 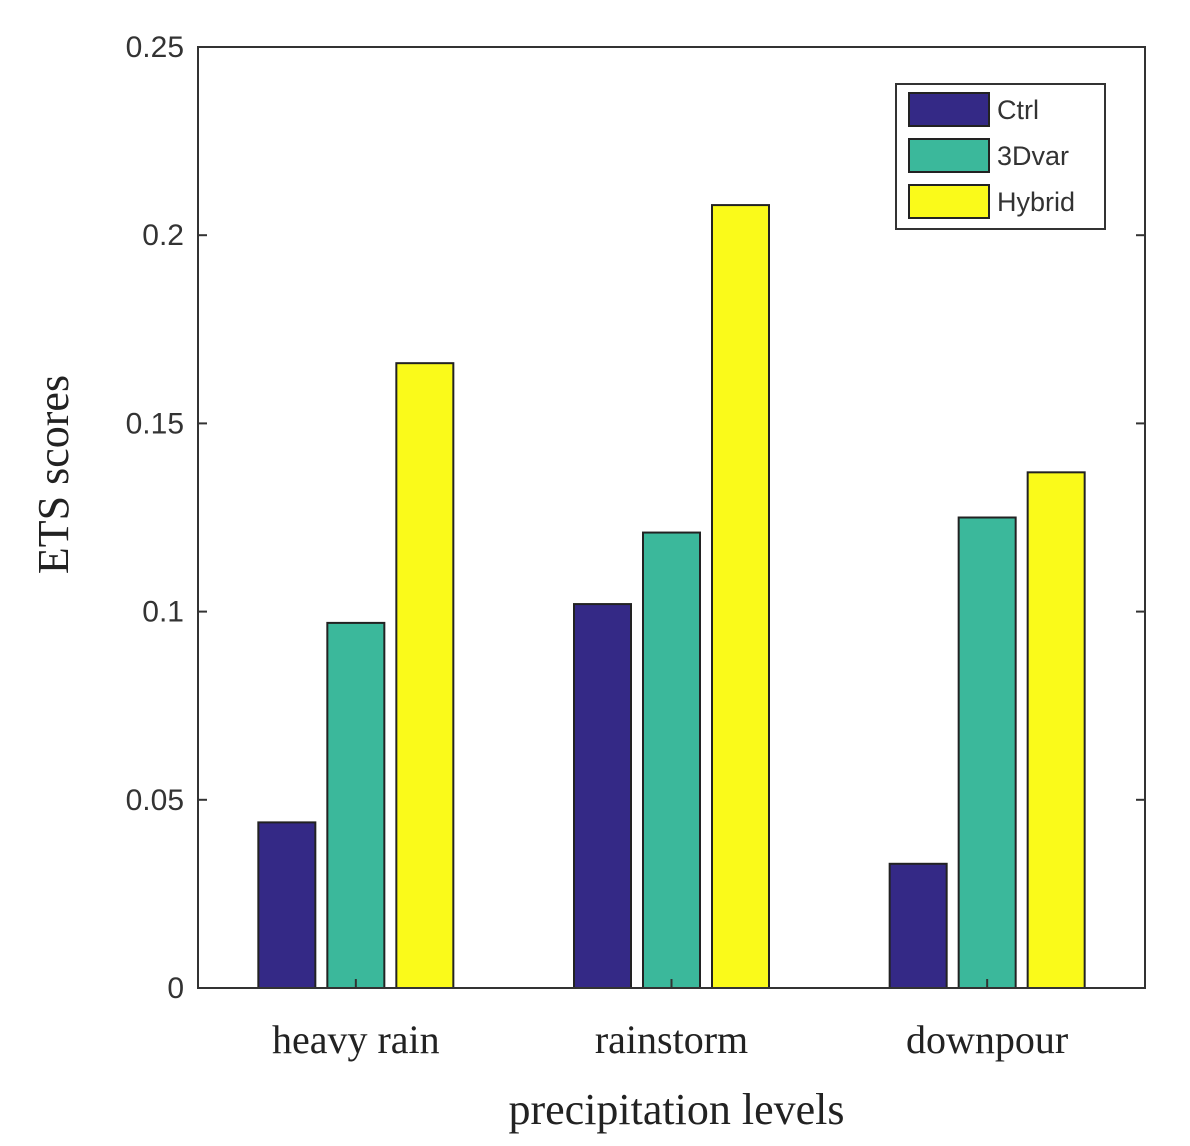 I want to click on y-tick-label: 0.15, so click(x=155, y=423).